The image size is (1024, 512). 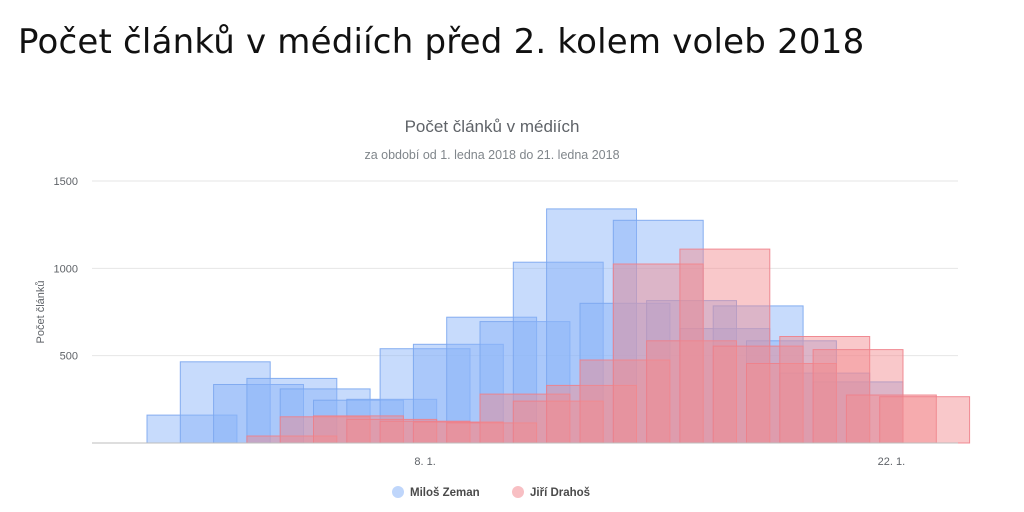 I want to click on x-tick-label: 22. 1., so click(x=892, y=462).